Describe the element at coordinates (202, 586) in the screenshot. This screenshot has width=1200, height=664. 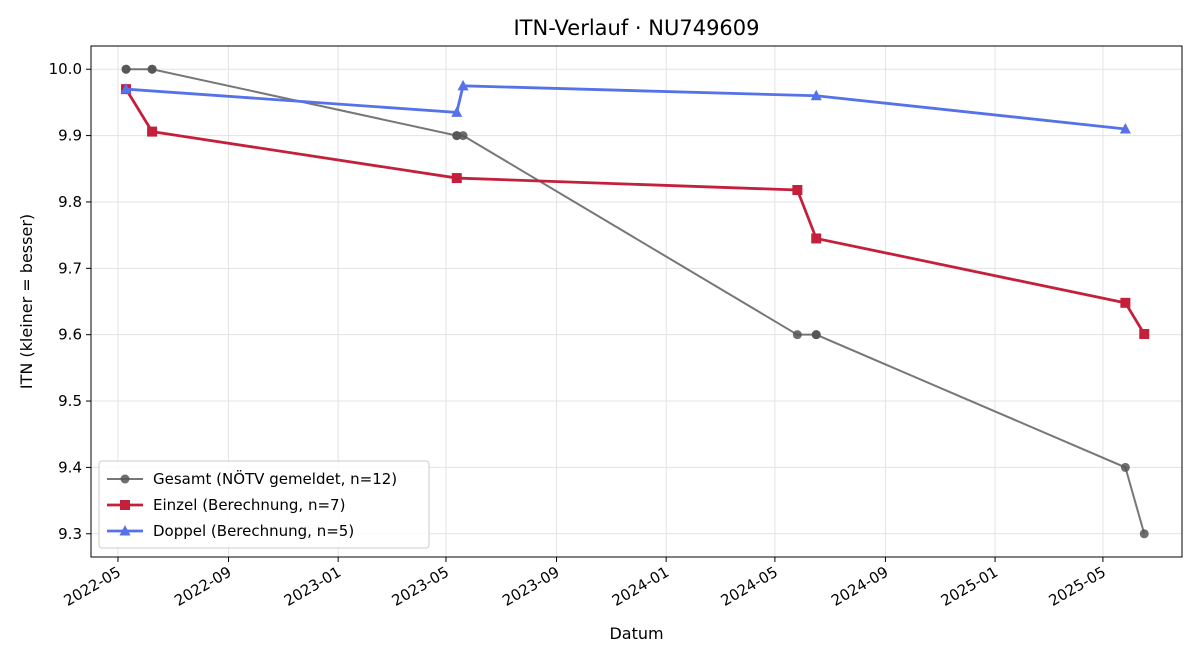
I see `x-tick-label: 2022-09` at that location.